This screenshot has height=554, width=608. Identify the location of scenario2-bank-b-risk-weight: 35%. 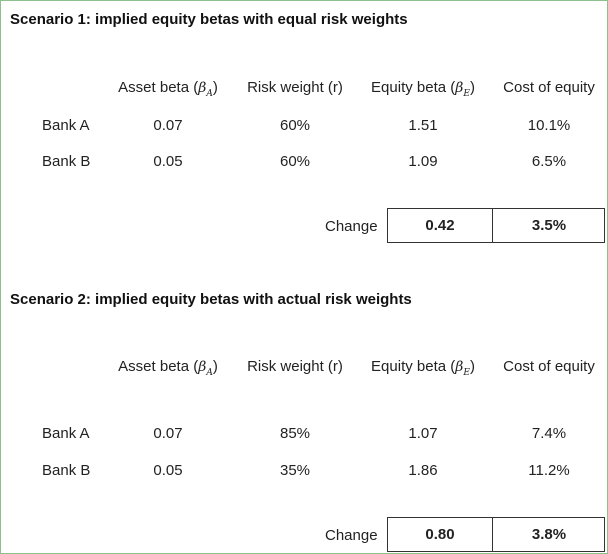
(295, 470).